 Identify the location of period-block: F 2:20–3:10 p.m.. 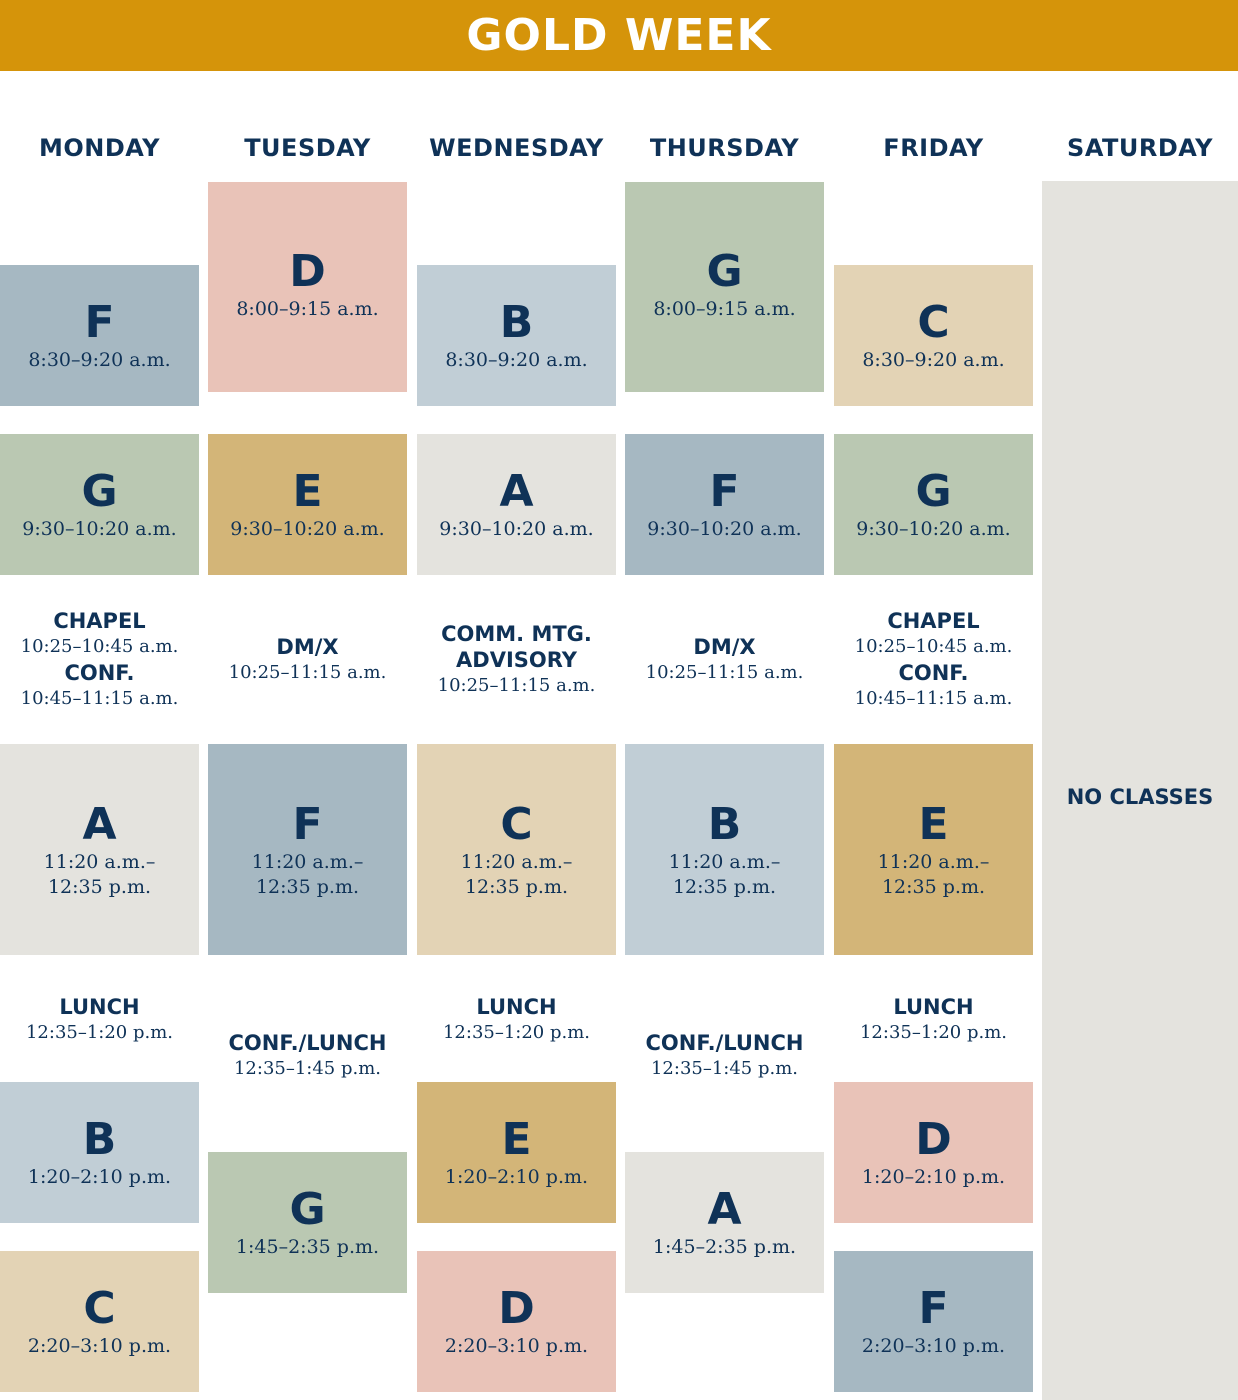
(933, 1321).